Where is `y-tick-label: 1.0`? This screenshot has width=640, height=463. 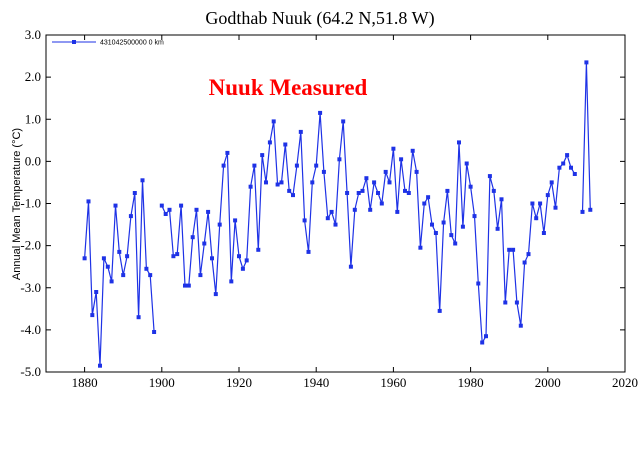
y-tick-label: 1.0 is located at coordinates (33, 118).